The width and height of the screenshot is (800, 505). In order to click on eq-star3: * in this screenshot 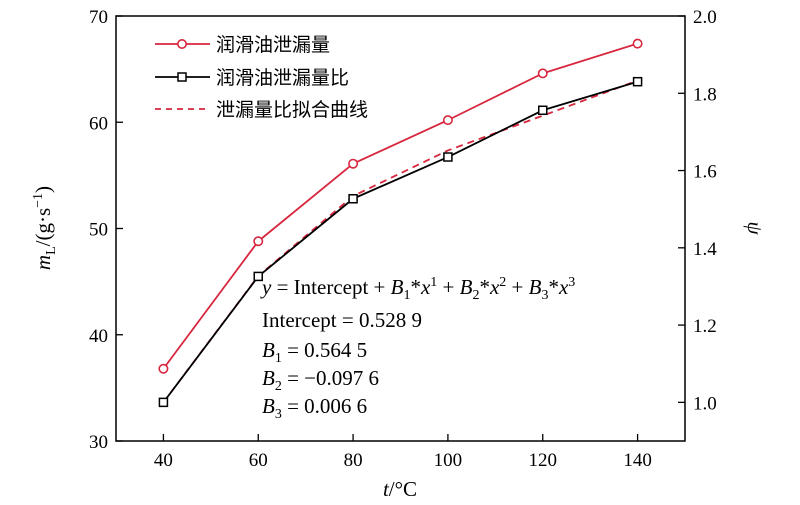, I will do `click(553, 287)`.